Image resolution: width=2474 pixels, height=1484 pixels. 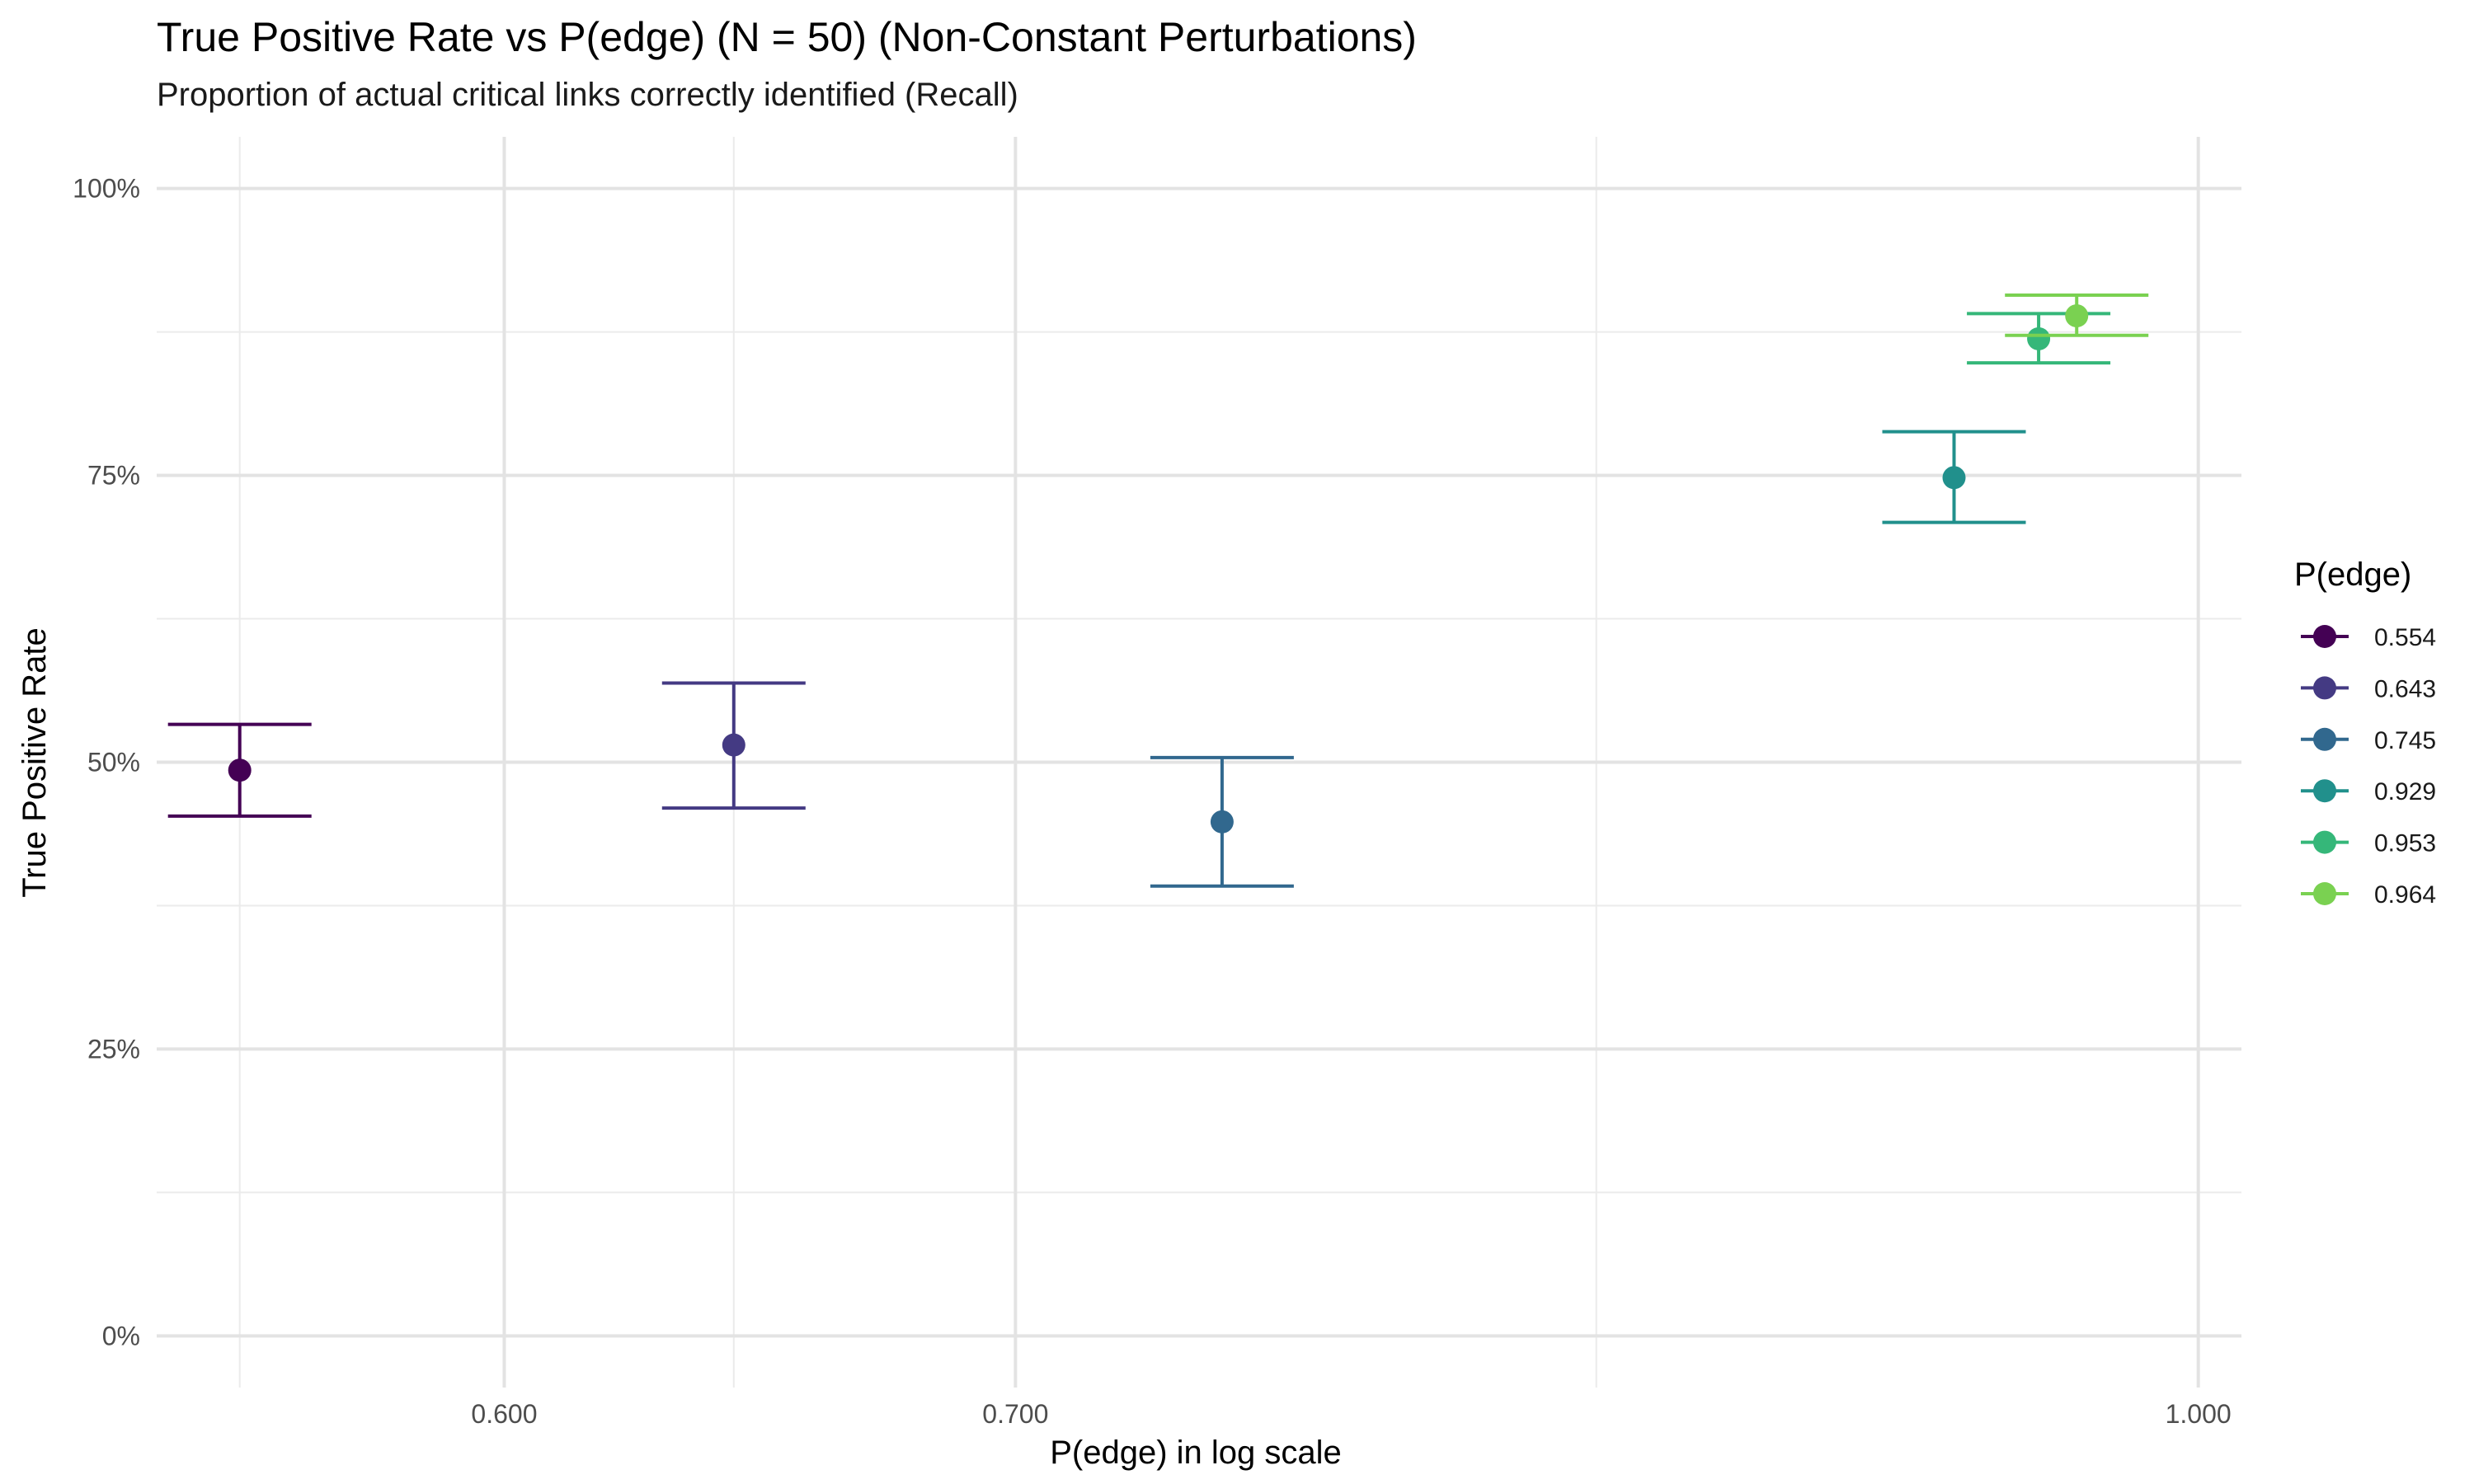 What do you see at coordinates (121, 1335) in the screenshot?
I see `y-tick-label: 0%` at bounding box center [121, 1335].